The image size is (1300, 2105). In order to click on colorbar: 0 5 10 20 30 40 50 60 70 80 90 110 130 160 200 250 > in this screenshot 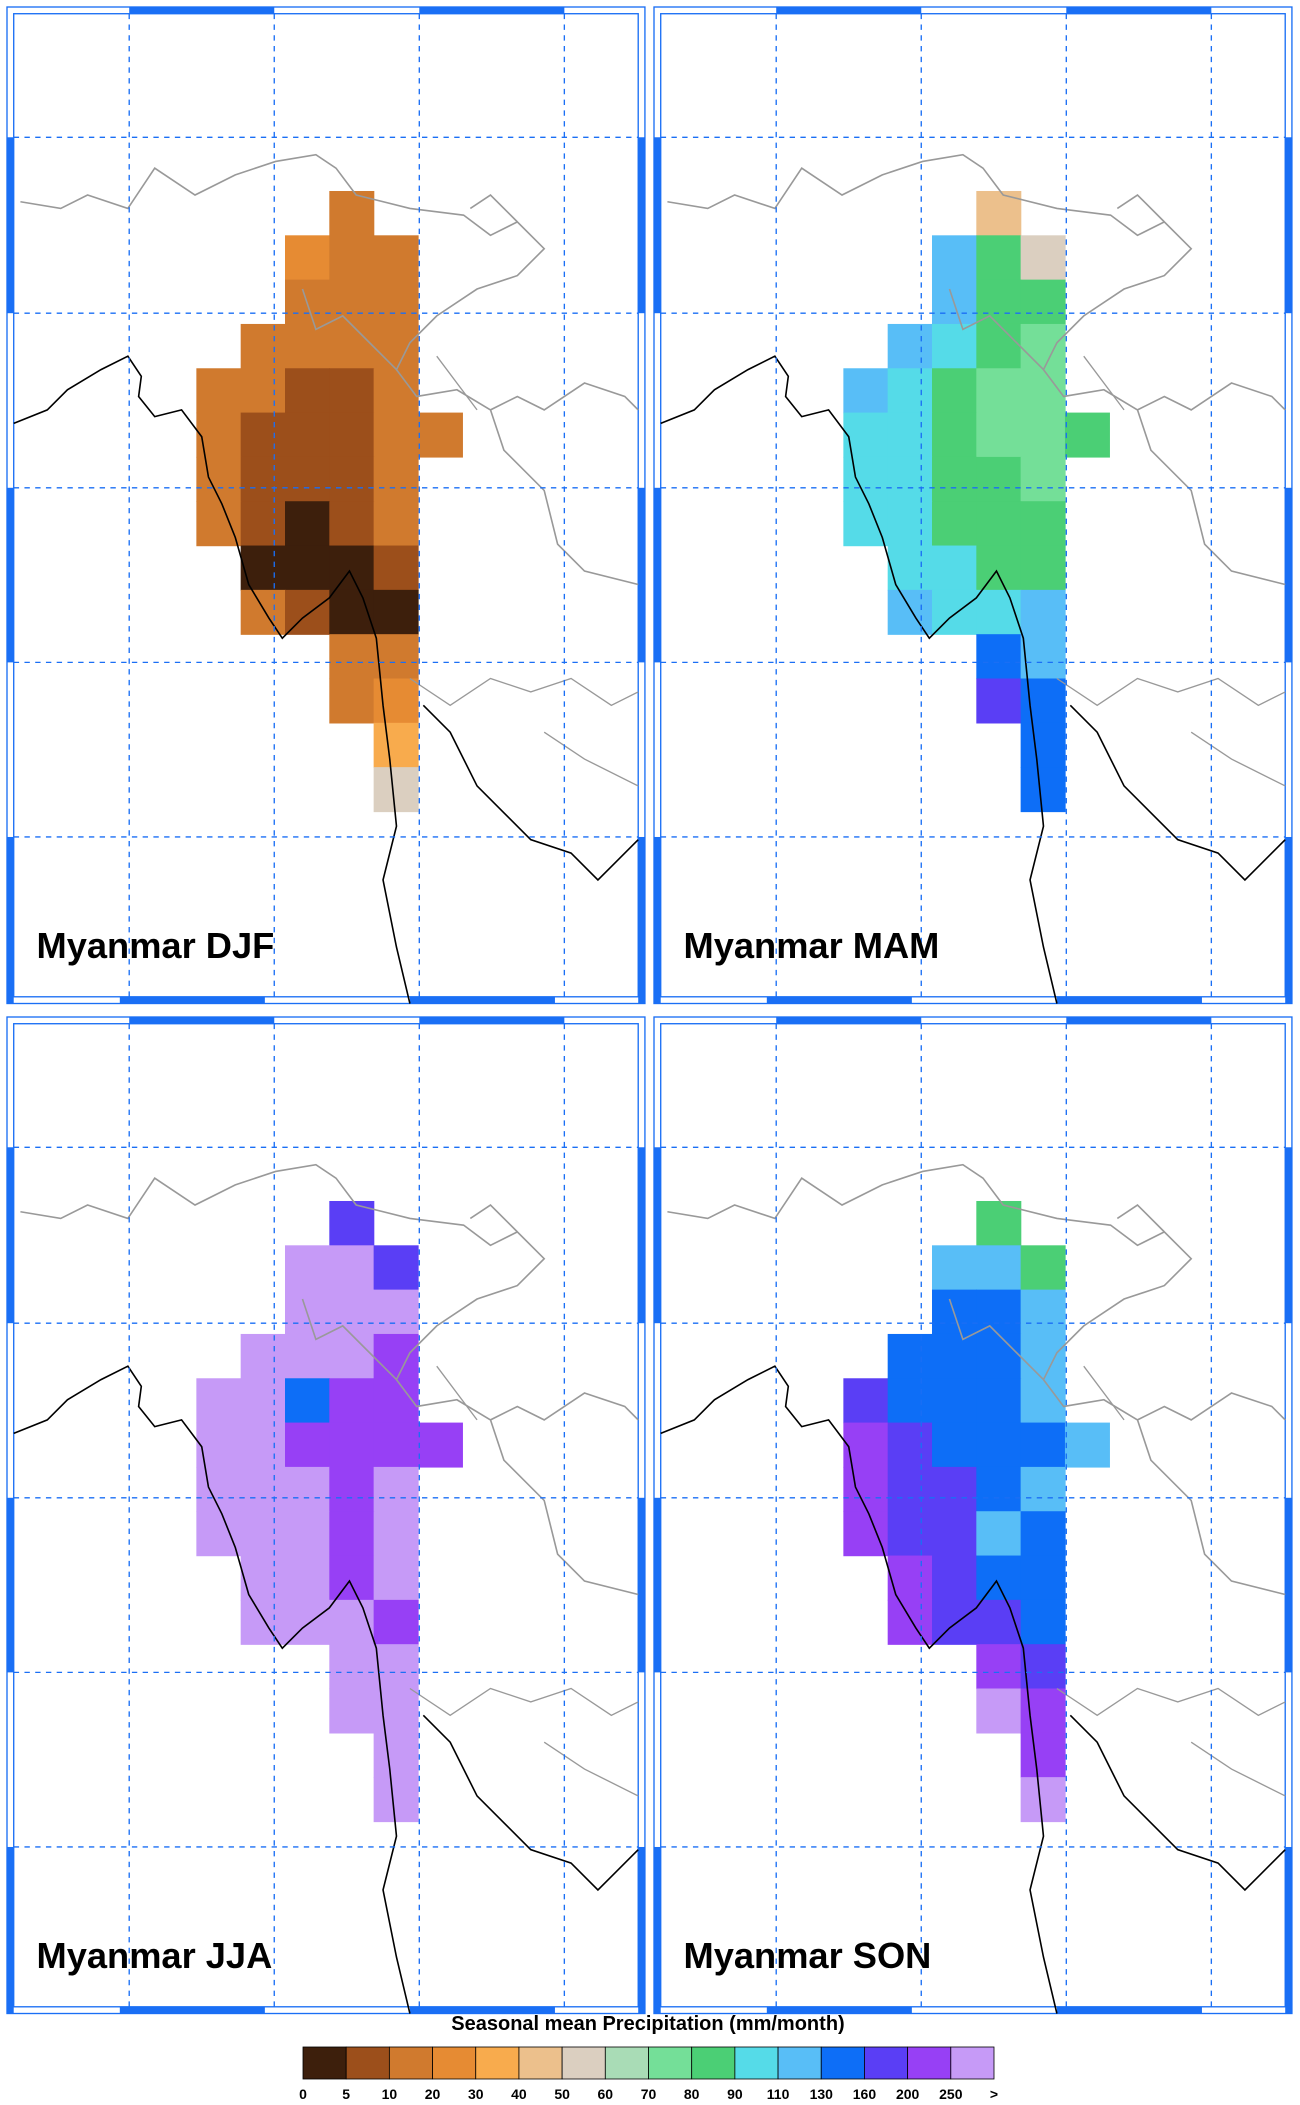, I will do `click(648, 2074)`.